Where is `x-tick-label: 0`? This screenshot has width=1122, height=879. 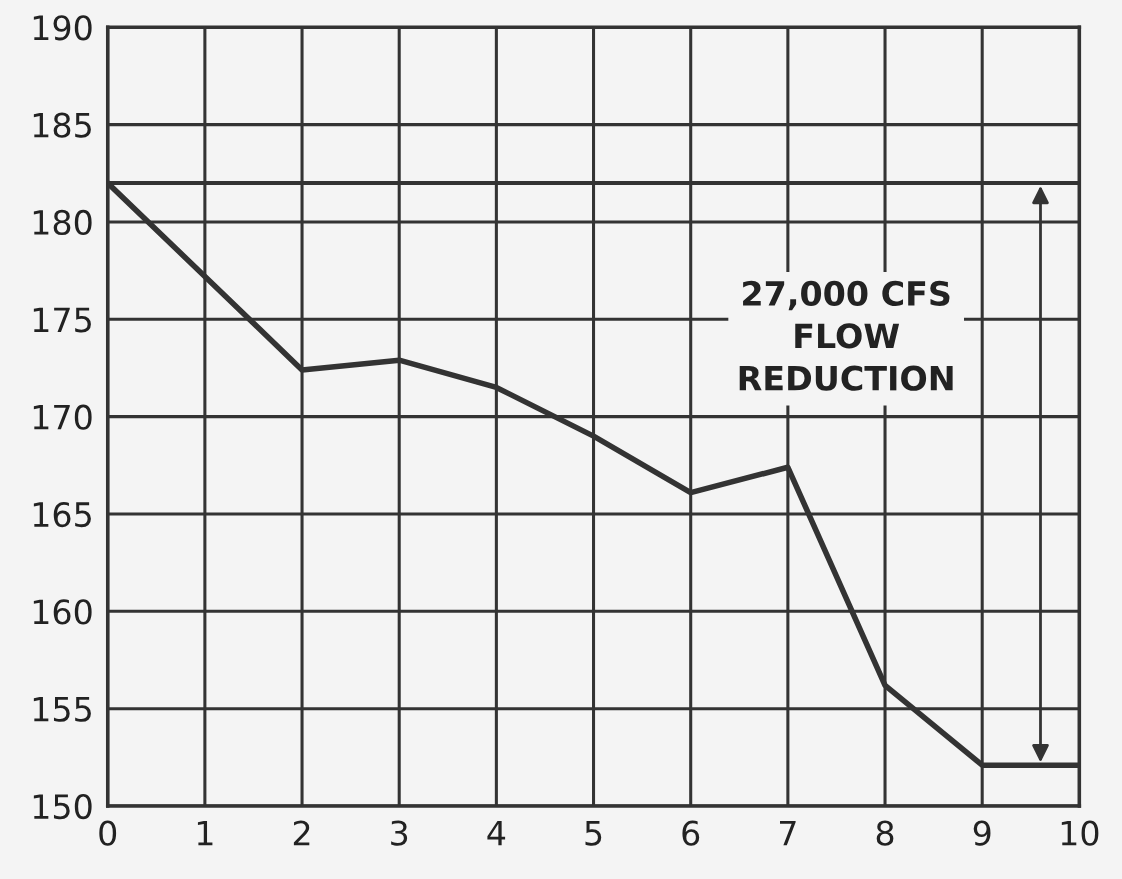 x-tick-label: 0 is located at coordinates (108, 833).